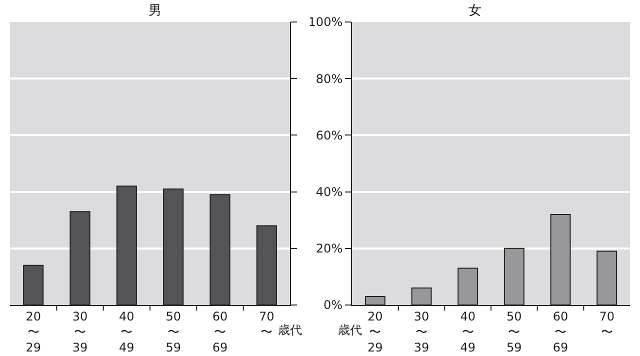 The image size is (640, 356). I want to click on y-tick-label: 0%, so click(333, 305).